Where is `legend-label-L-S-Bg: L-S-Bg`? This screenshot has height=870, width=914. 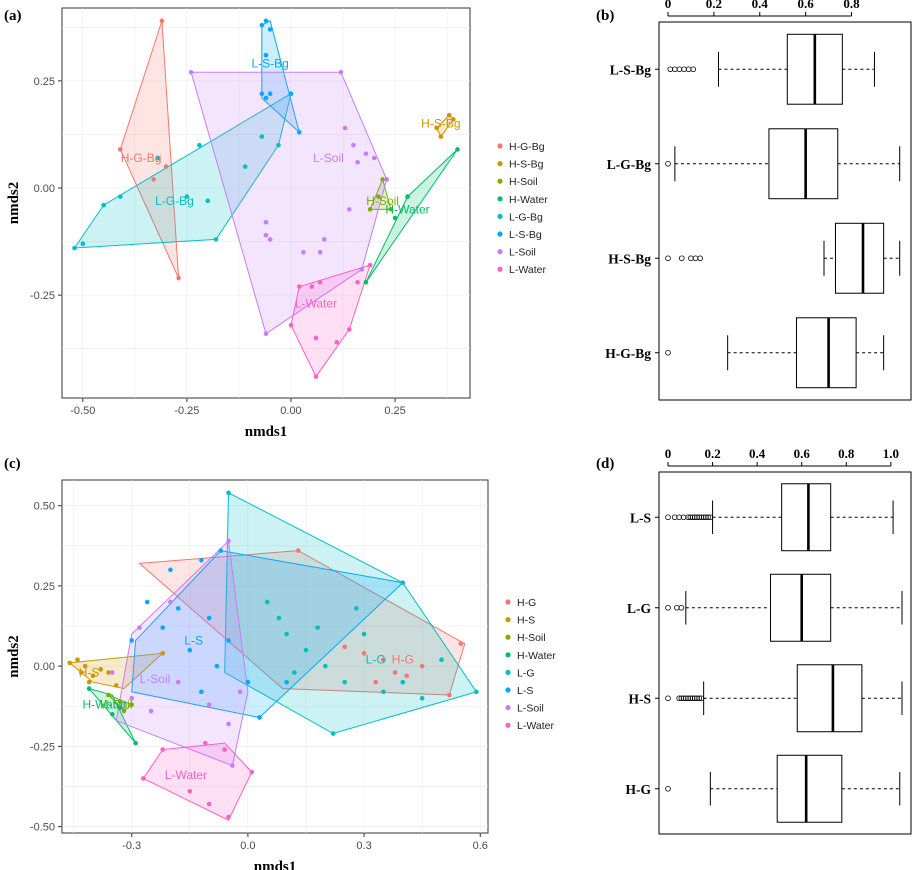 legend-label-L-S-Bg: L-S-Bg is located at coordinates (525, 235).